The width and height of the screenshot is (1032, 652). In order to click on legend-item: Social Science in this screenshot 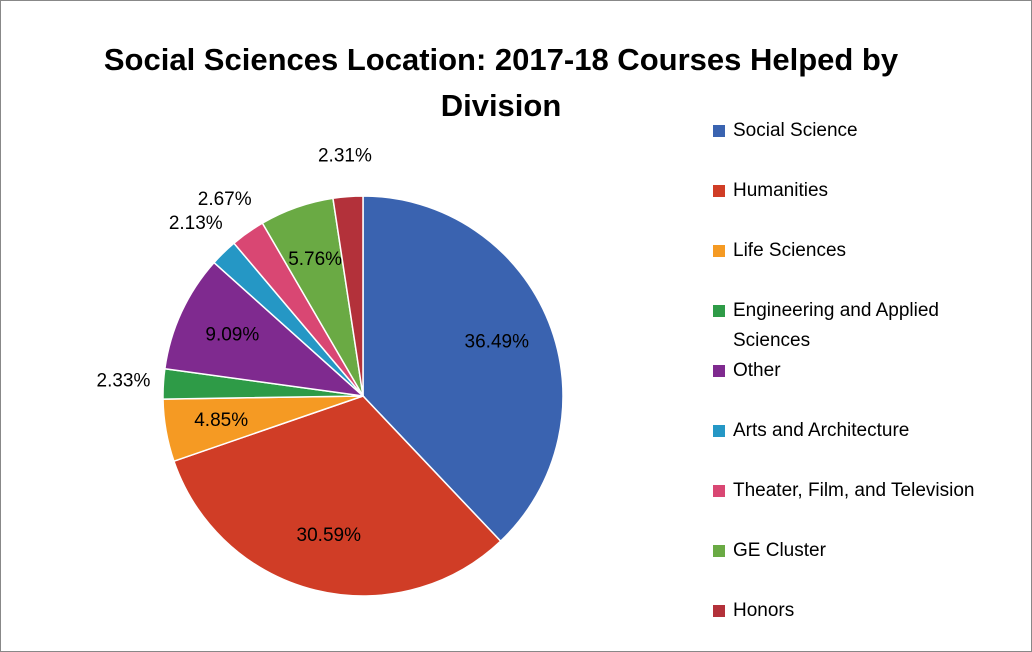, I will do `click(785, 131)`.